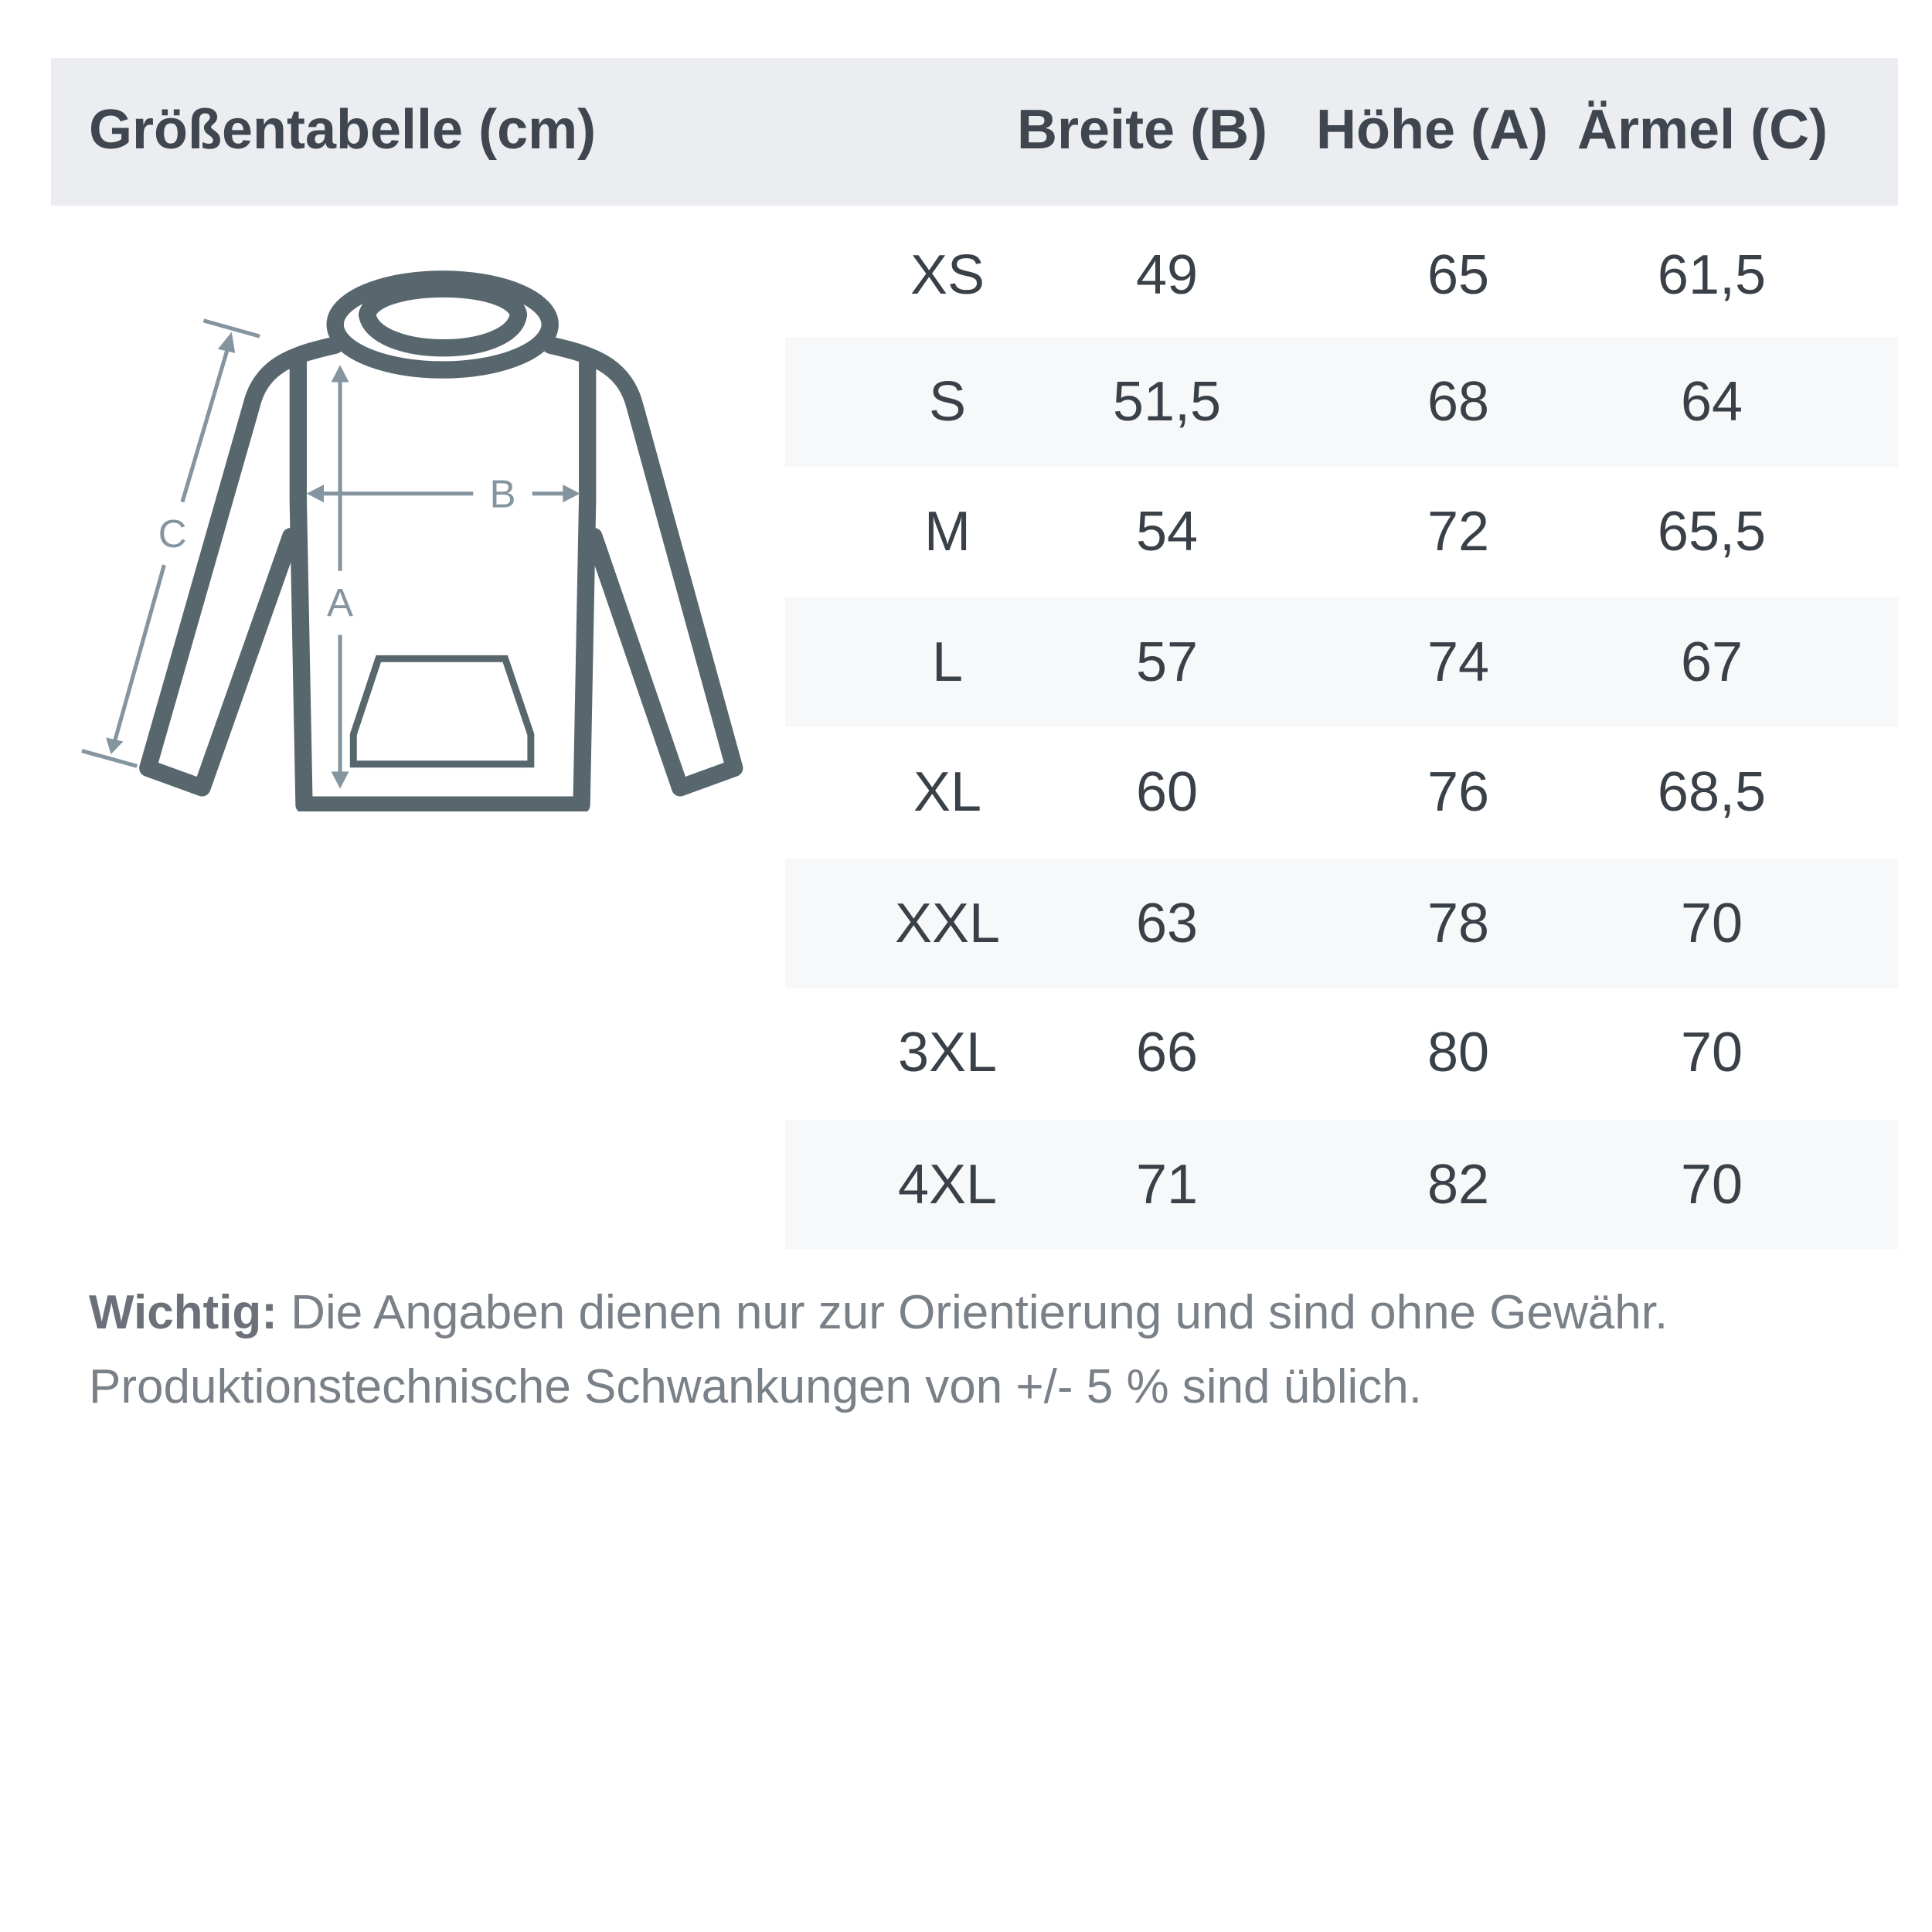 This screenshot has height=1932, width=1932. I want to click on table-row: 3XL 66 80 70, so click(1341, 1052).